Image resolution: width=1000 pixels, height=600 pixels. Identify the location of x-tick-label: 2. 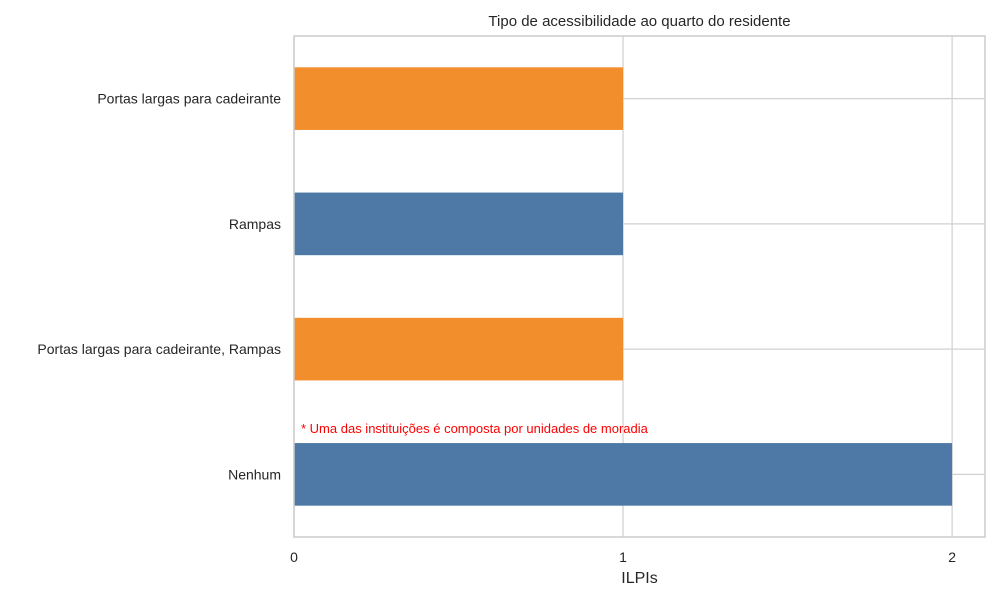
(952, 557).